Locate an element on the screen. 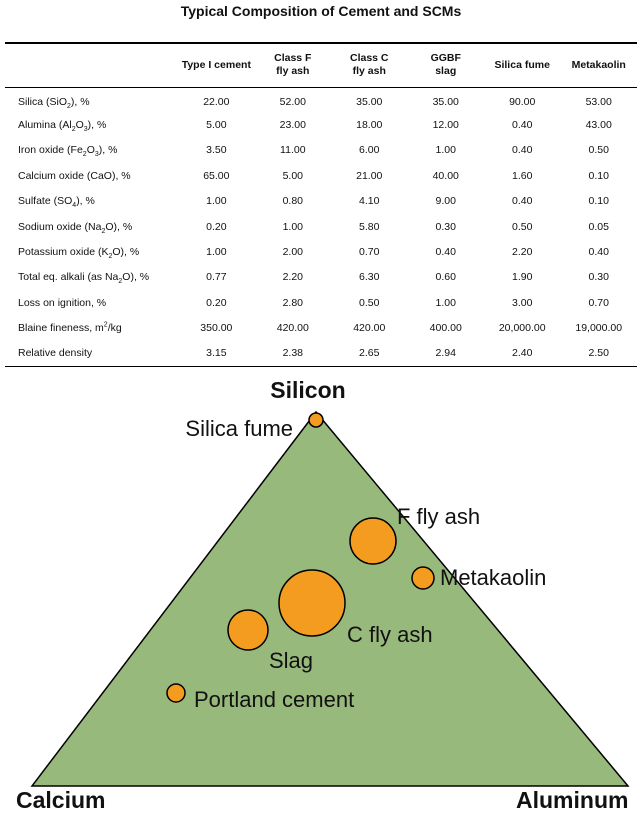  table-row: Sulfate (SO4), % 1.00 0.80 4.10 9.00 0.40 0.10 is located at coordinates (321, 201).